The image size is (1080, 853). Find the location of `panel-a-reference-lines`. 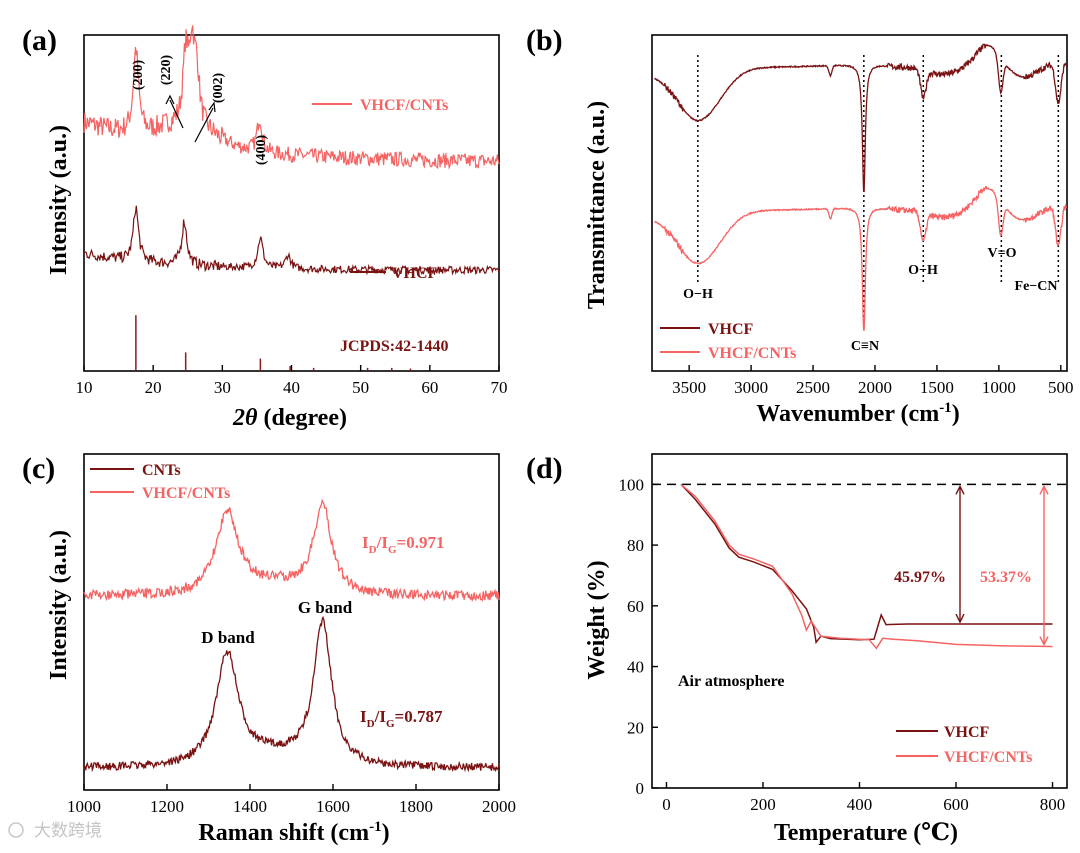

panel-a-reference-lines is located at coordinates (273, 343).